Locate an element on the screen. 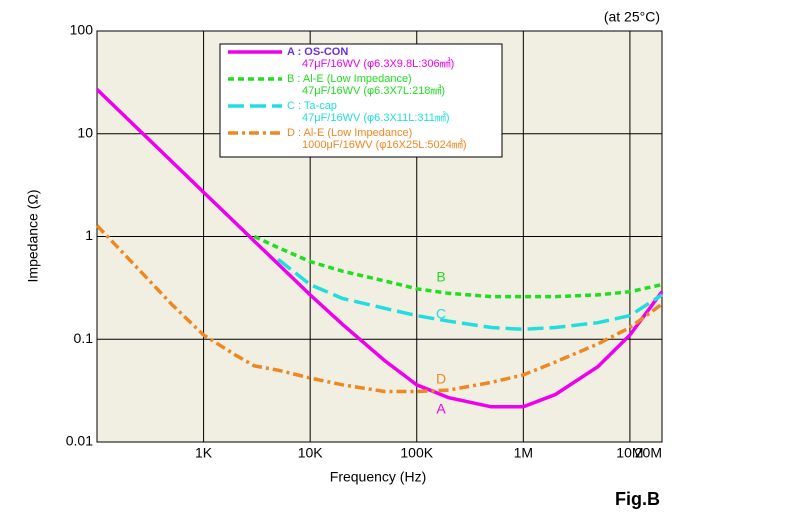 The image size is (801, 512). curve-label: B is located at coordinates (440, 277).